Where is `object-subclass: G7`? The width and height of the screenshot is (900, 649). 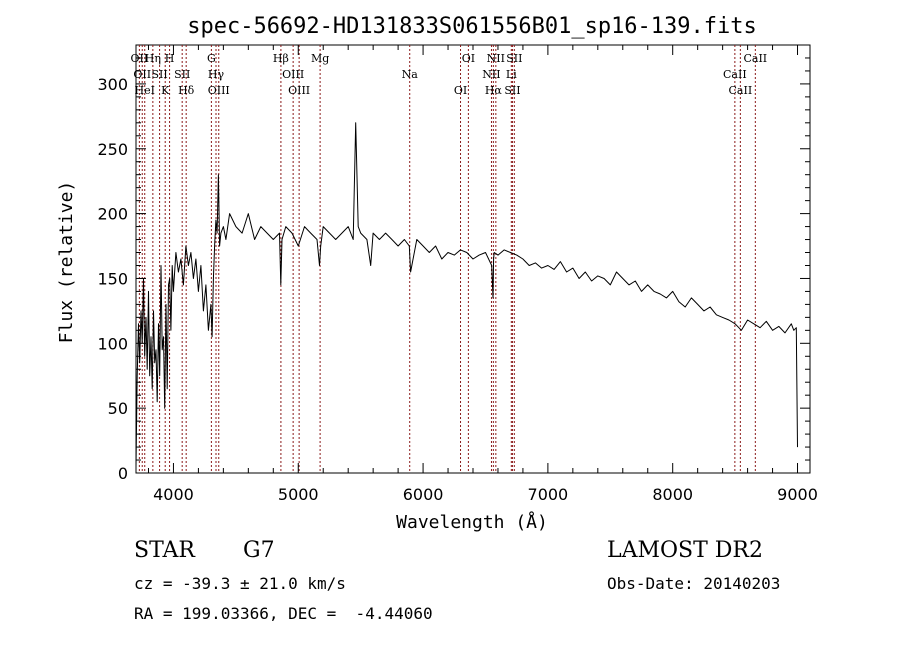
object-subclass: G7 is located at coordinates (259, 550).